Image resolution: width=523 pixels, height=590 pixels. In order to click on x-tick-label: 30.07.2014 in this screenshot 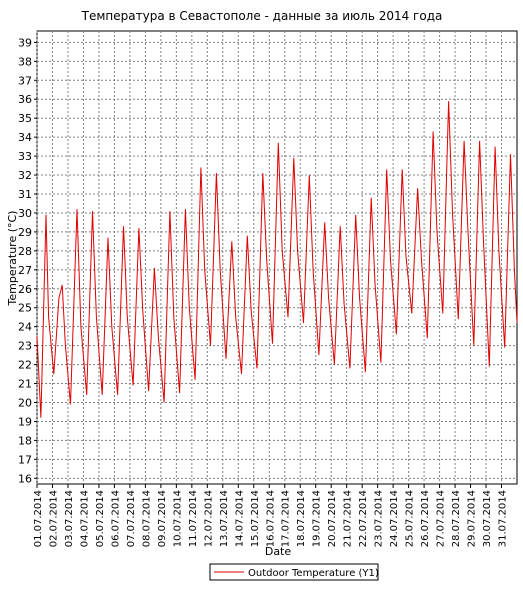, I will do `click(487, 518)`.